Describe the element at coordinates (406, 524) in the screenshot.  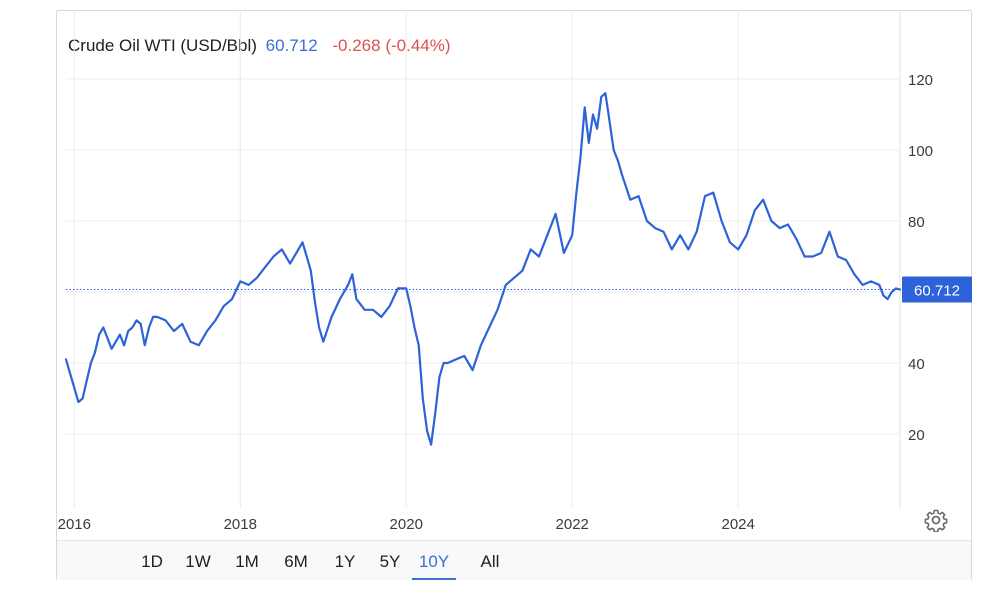
I see `x-tick-label-2020: 2020` at that location.